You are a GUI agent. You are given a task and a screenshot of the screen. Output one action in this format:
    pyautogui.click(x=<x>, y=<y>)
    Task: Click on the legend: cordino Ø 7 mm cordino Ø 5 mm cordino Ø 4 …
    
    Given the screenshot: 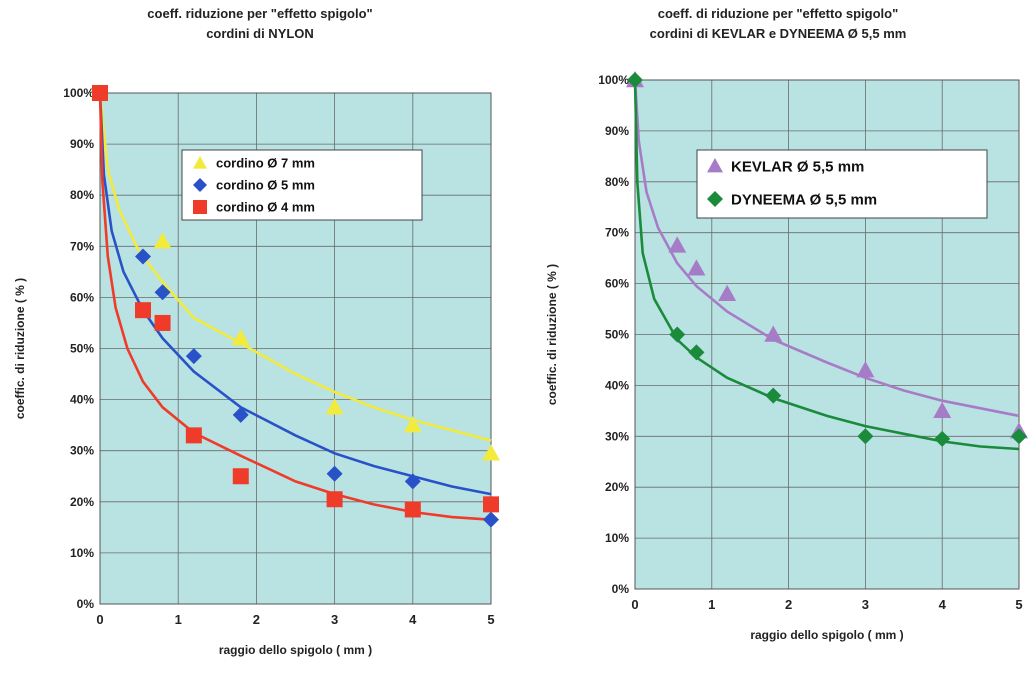 What is the action you would take?
    pyautogui.click(x=302, y=185)
    